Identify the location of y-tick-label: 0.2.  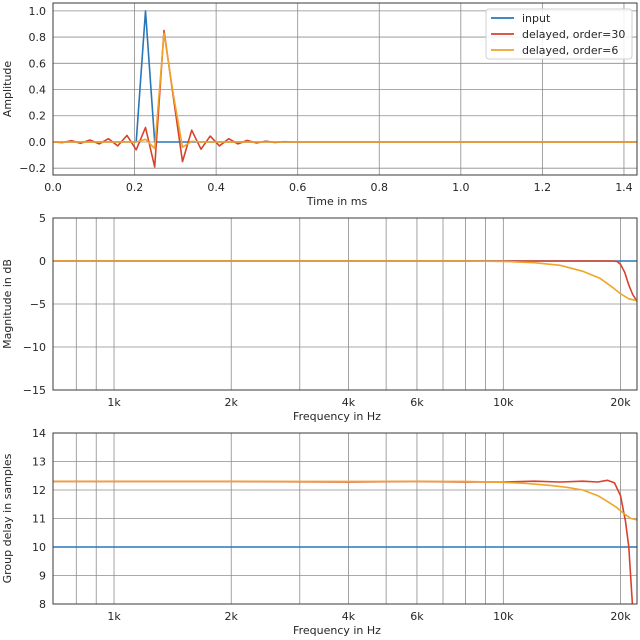
(38, 116).